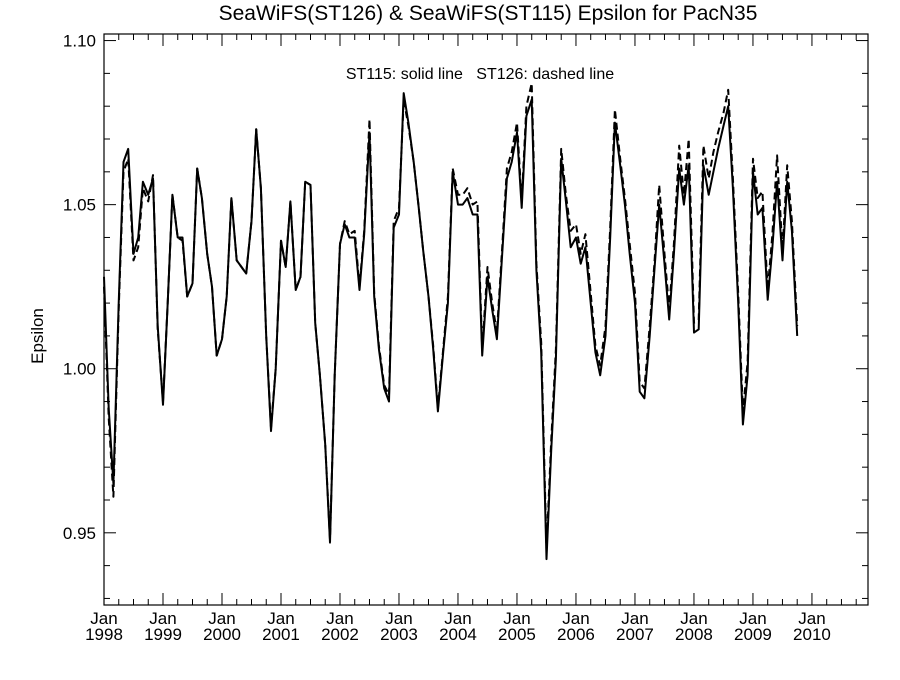 The width and height of the screenshot is (900, 680). What do you see at coordinates (517, 634) in the screenshot?
I see `x-tick-year-label: 2005` at bounding box center [517, 634].